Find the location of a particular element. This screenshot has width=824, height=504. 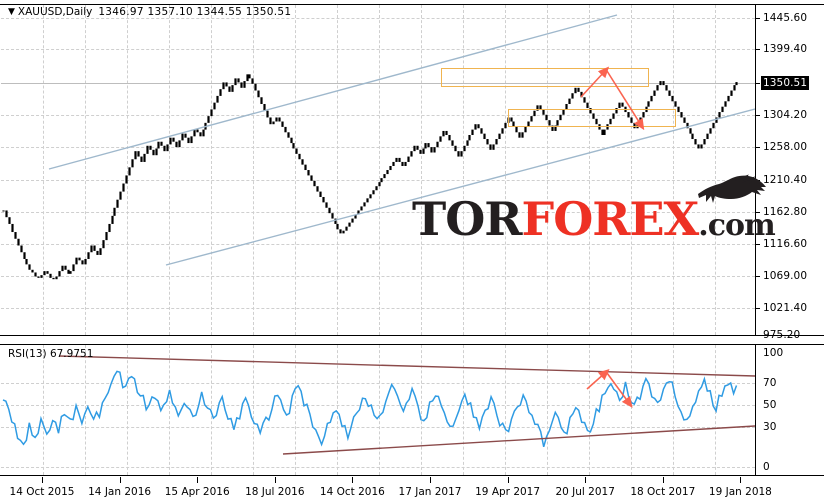

x-axis-label-3: 18 Jul 2016 is located at coordinates (275, 492).